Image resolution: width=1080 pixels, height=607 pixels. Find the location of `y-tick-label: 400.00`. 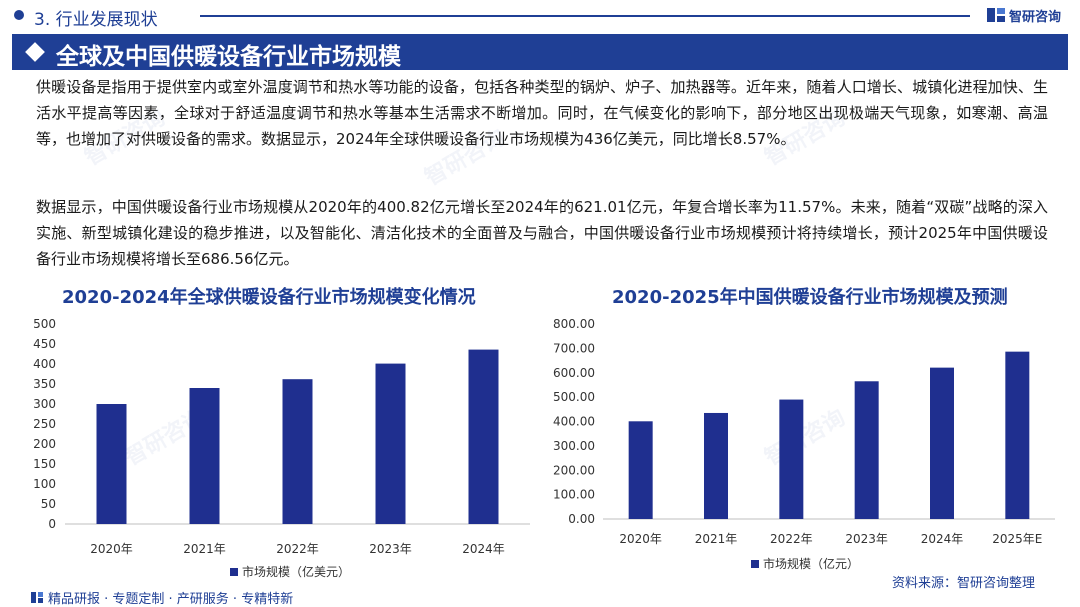

y-tick-label: 400.00 is located at coordinates (574, 422).